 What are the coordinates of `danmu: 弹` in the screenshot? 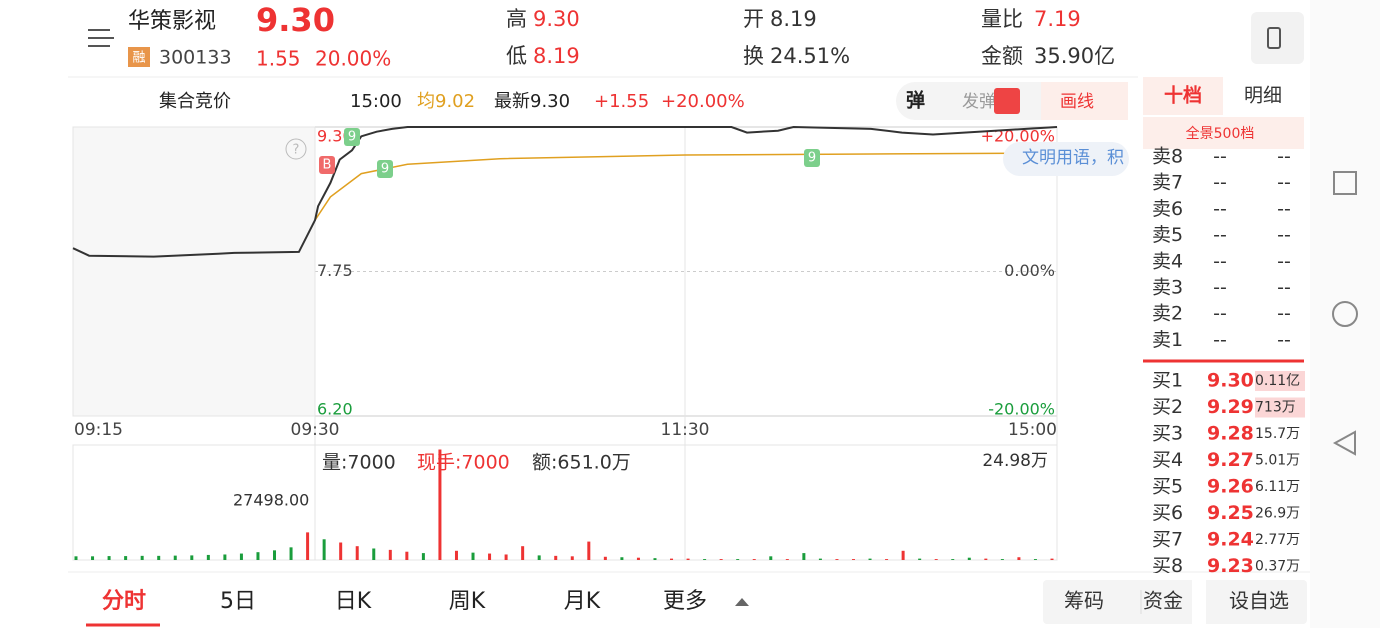 It's located at (915, 100).